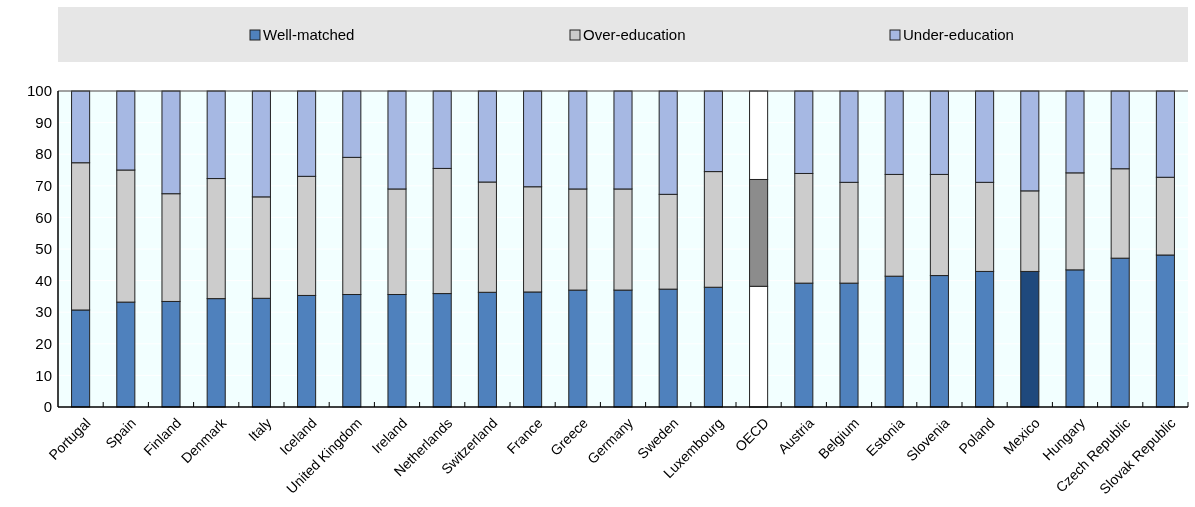 The height and width of the screenshot is (507, 1195). I want to click on y-tick-label: 20, so click(43, 344).